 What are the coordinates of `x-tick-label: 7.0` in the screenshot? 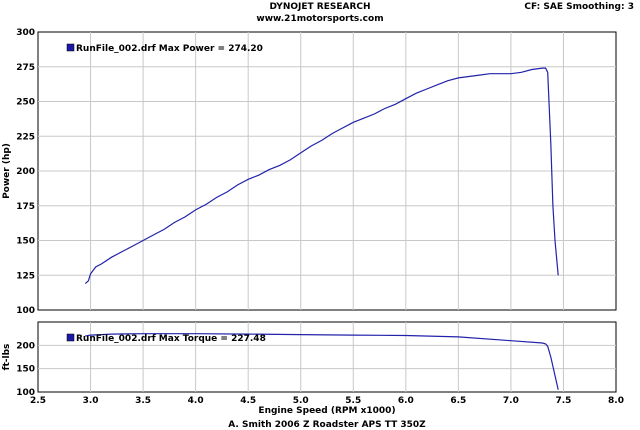 It's located at (511, 401).